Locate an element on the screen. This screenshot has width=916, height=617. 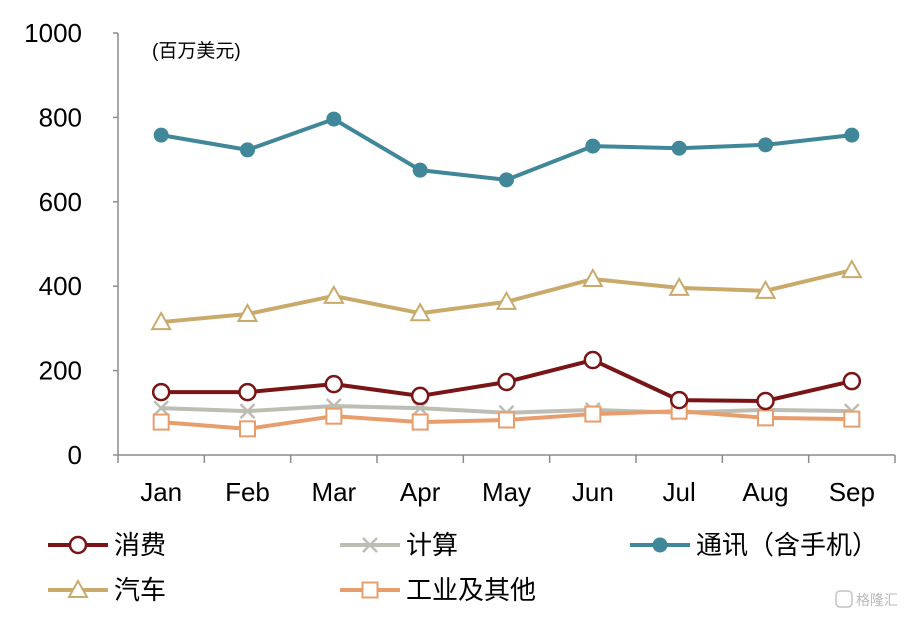
y-tick-label: 800 is located at coordinates (60, 117).